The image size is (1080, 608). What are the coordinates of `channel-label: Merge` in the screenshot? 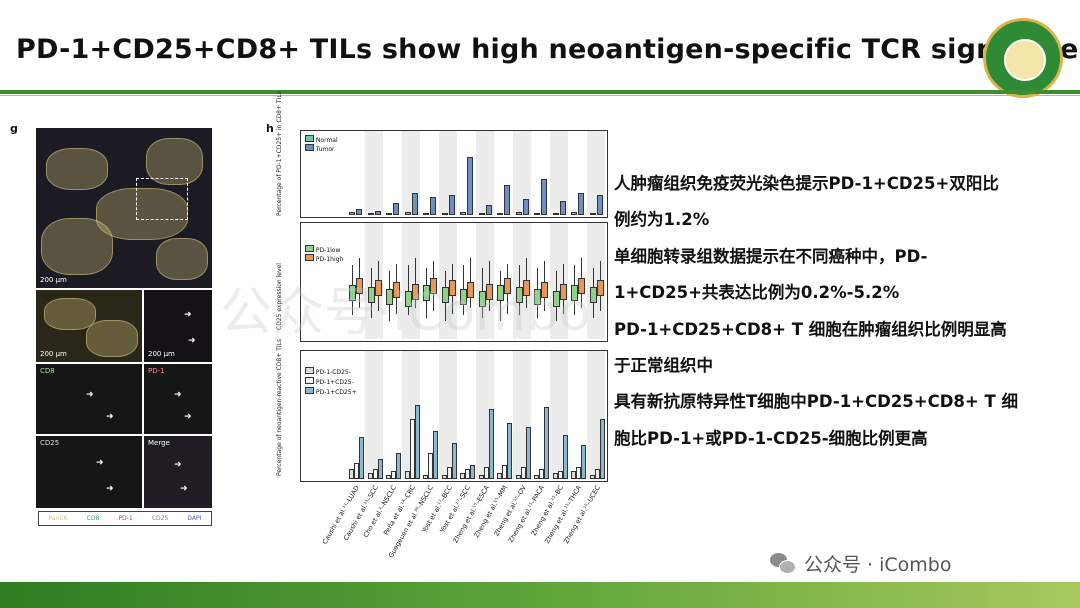 It's located at (159, 443).